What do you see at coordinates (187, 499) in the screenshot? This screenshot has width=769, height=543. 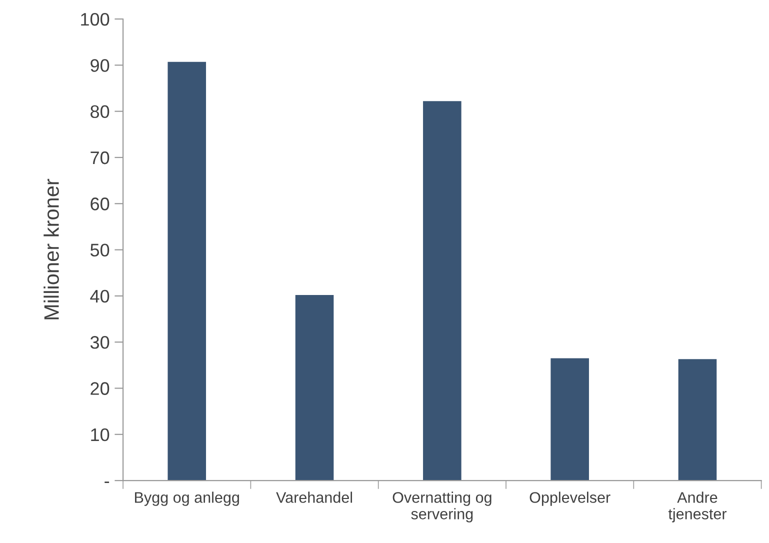 I see `x-tick-label: Bygg og anlegg` at bounding box center [187, 499].